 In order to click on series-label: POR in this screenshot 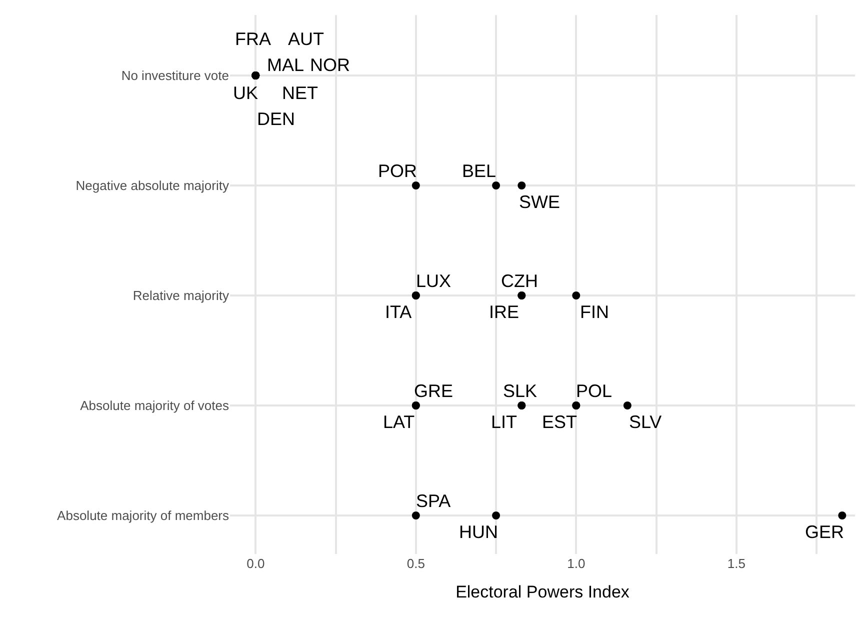, I will do `click(398, 171)`.